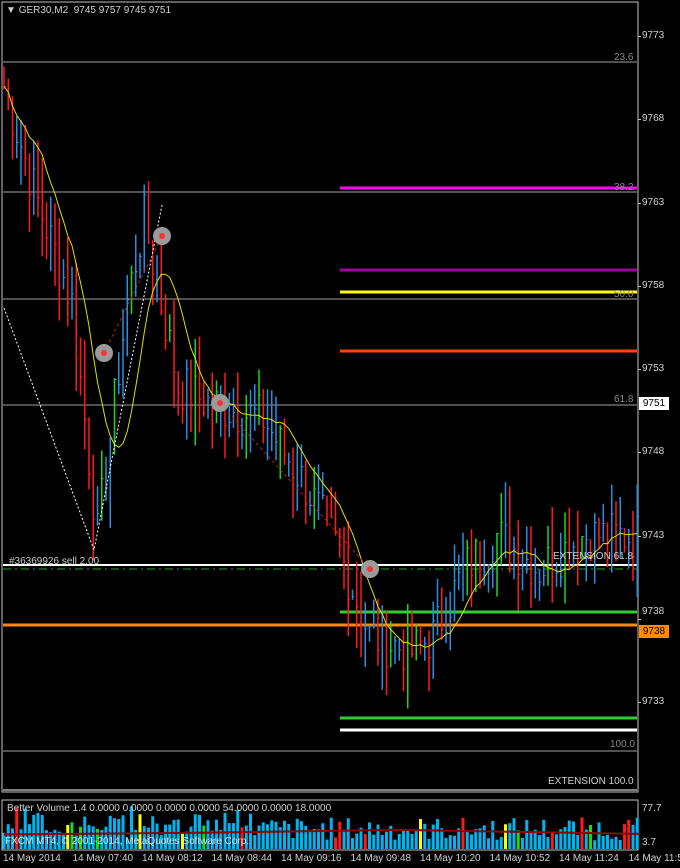  I want to click on order-price-tag: 9738, so click(654, 631).